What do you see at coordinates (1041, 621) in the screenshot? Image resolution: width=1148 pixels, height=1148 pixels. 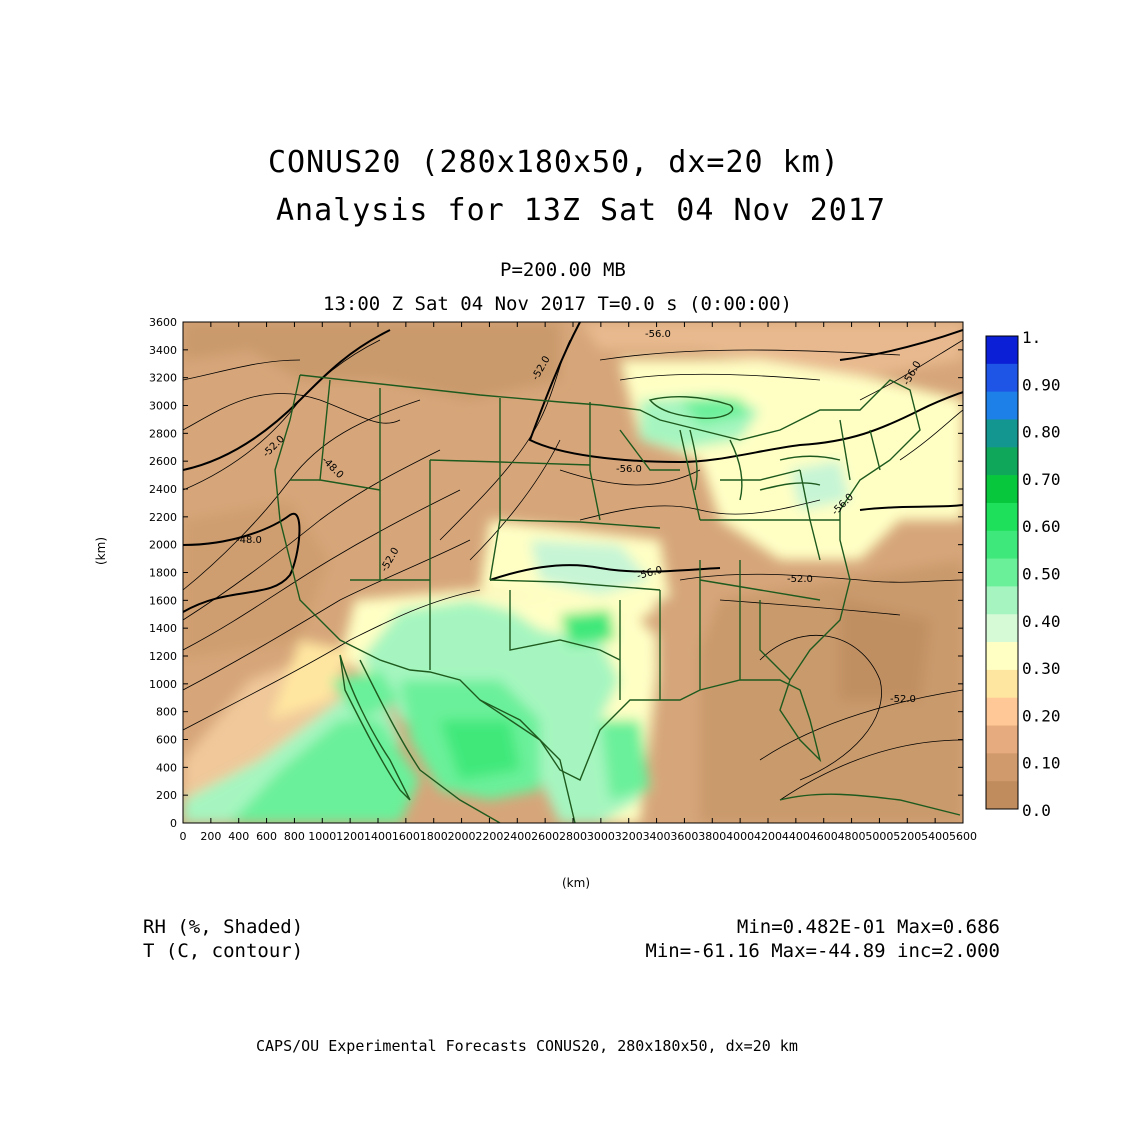 I see `colorbar-label: 0.40` at bounding box center [1041, 621].